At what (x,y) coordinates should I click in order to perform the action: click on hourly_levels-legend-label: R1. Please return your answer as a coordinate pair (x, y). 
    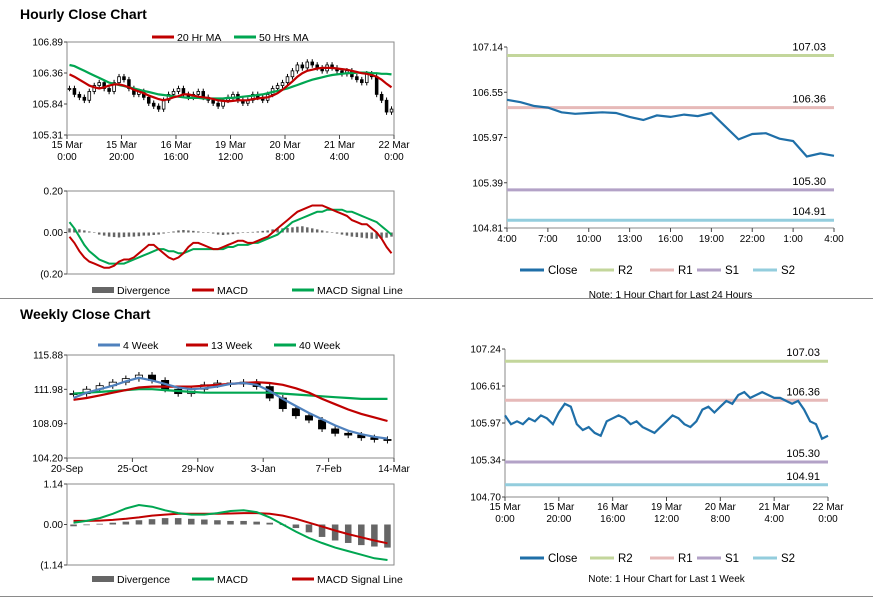
    Looking at the image, I should click on (685, 271).